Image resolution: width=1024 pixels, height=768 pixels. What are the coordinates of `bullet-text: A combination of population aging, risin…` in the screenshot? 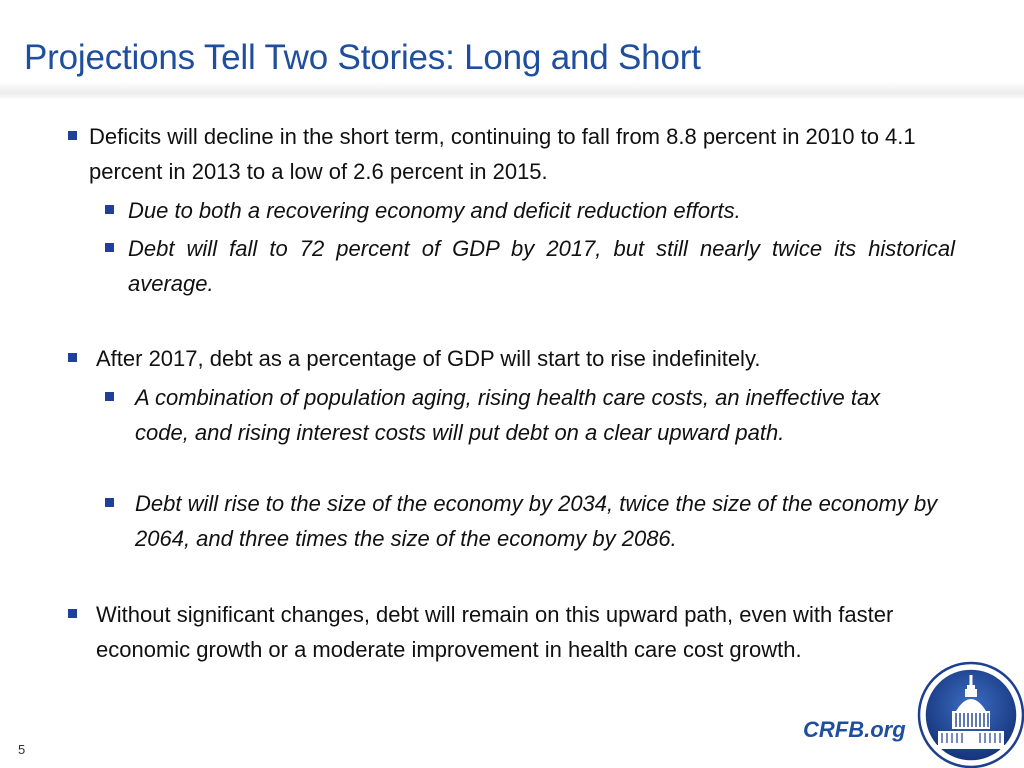 It's located at (508, 415).